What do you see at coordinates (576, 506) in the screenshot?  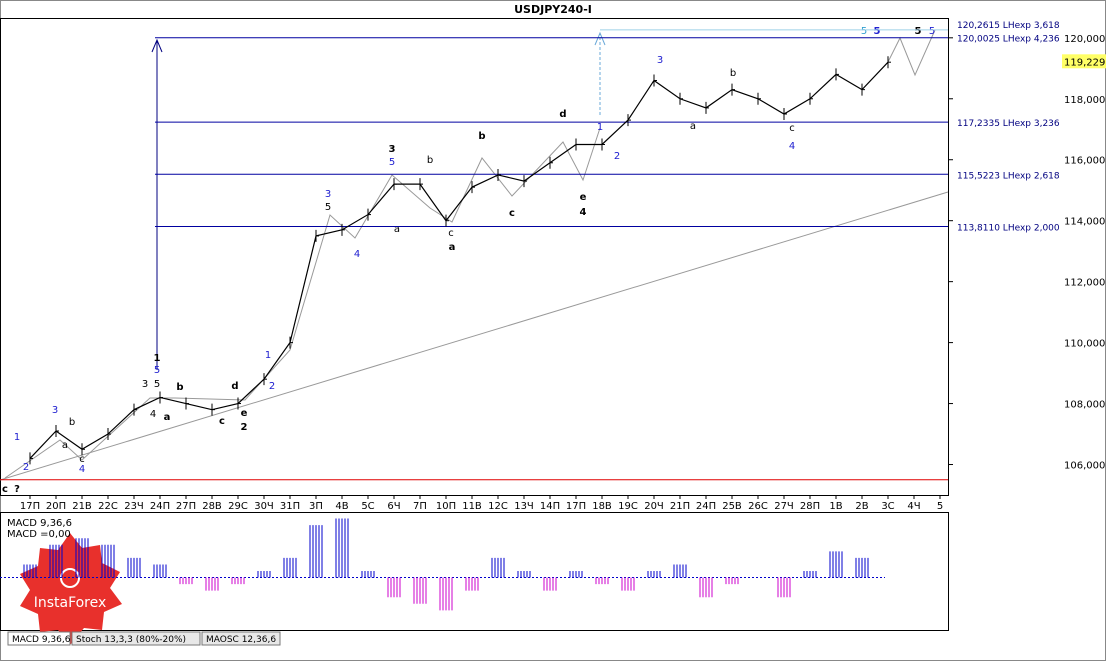 I see `x-tick-label: 17П` at bounding box center [576, 506].